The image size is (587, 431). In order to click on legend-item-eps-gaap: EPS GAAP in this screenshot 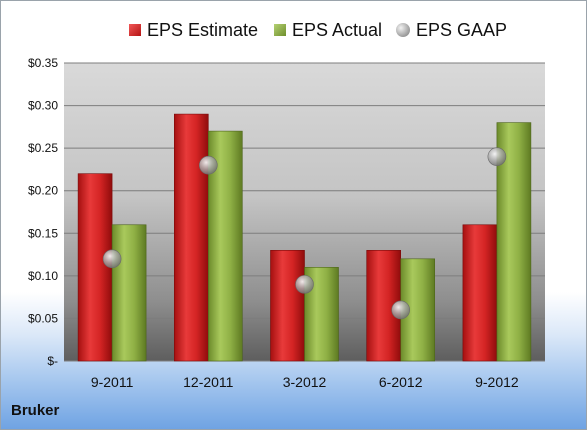, I will do `click(451, 30)`.